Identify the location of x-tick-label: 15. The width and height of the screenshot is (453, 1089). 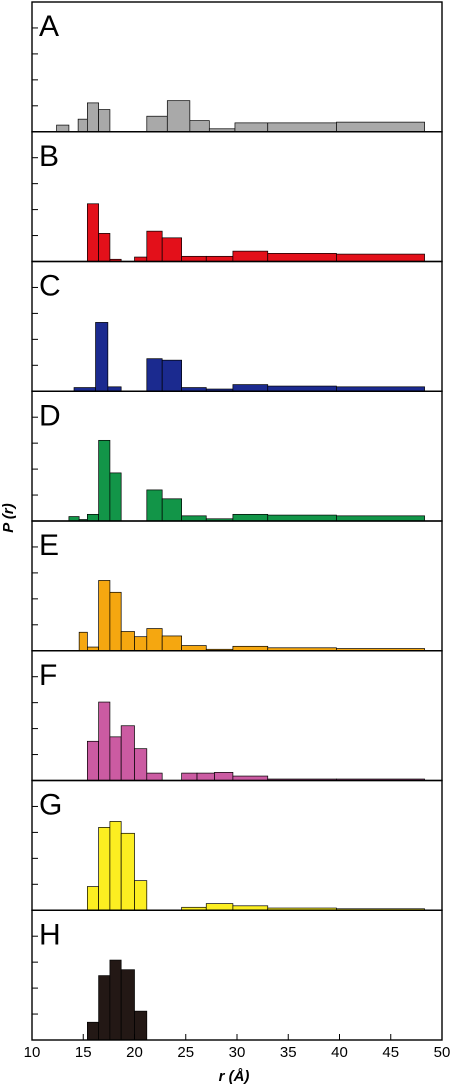
(83, 1052).